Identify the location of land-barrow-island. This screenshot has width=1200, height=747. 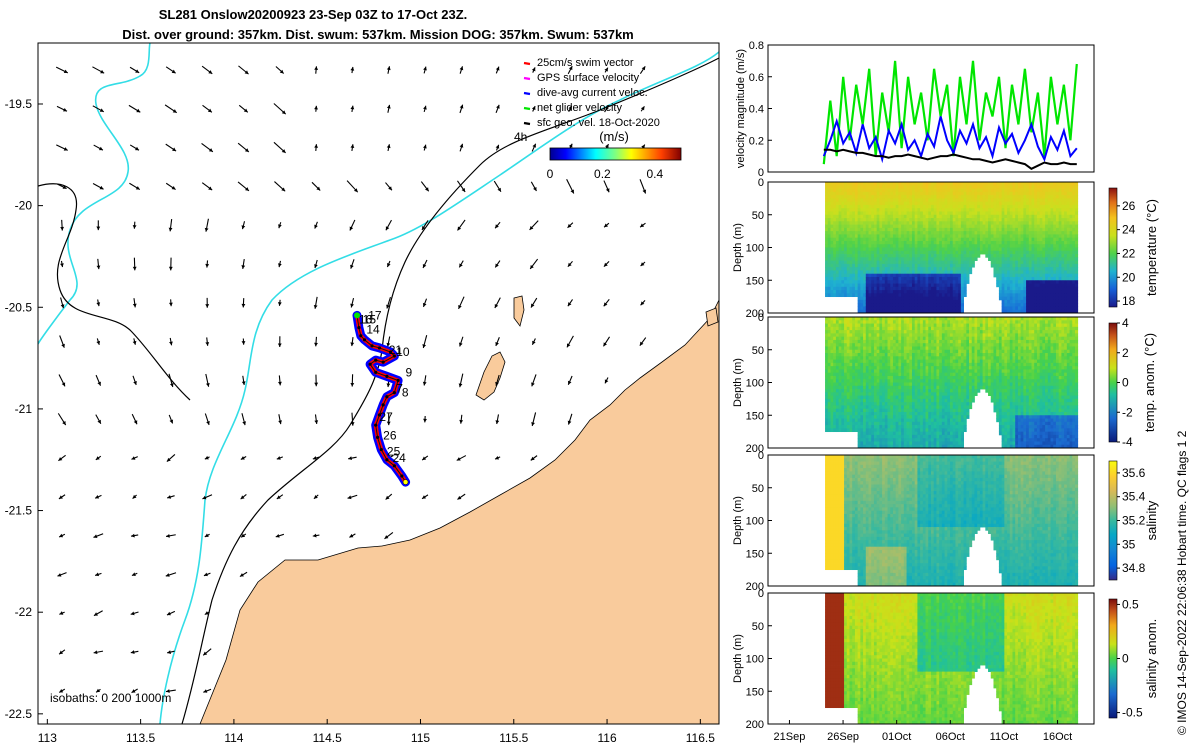
(490, 376).